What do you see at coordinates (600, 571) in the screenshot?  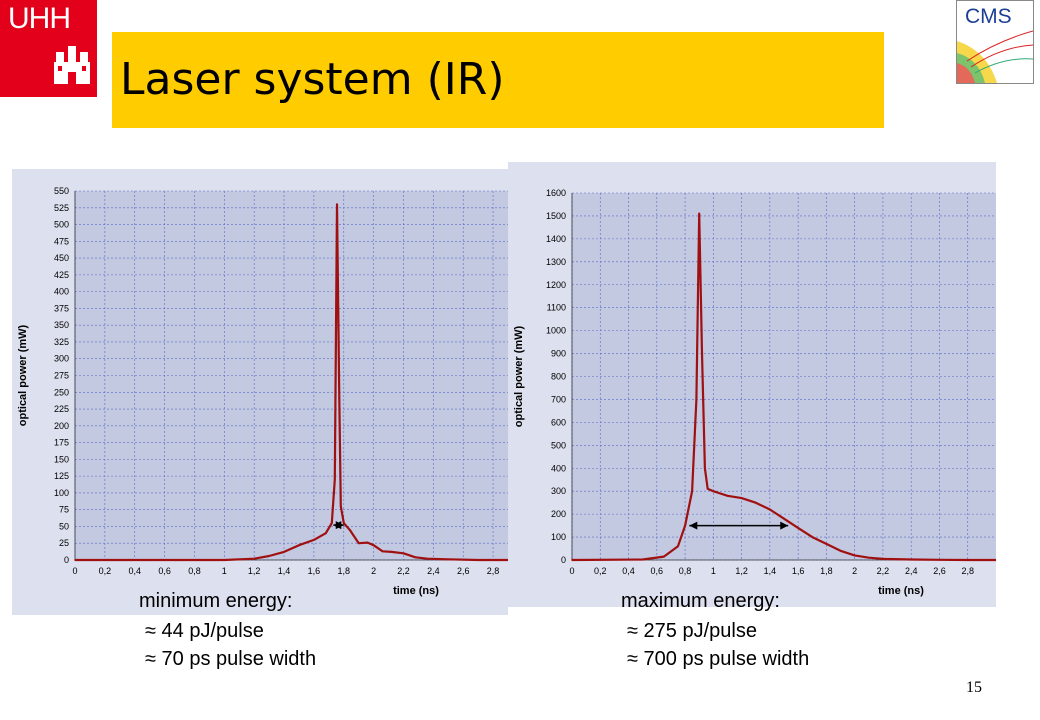 I see `right-chart-x-tick-label: 0,2` at bounding box center [600, 571].